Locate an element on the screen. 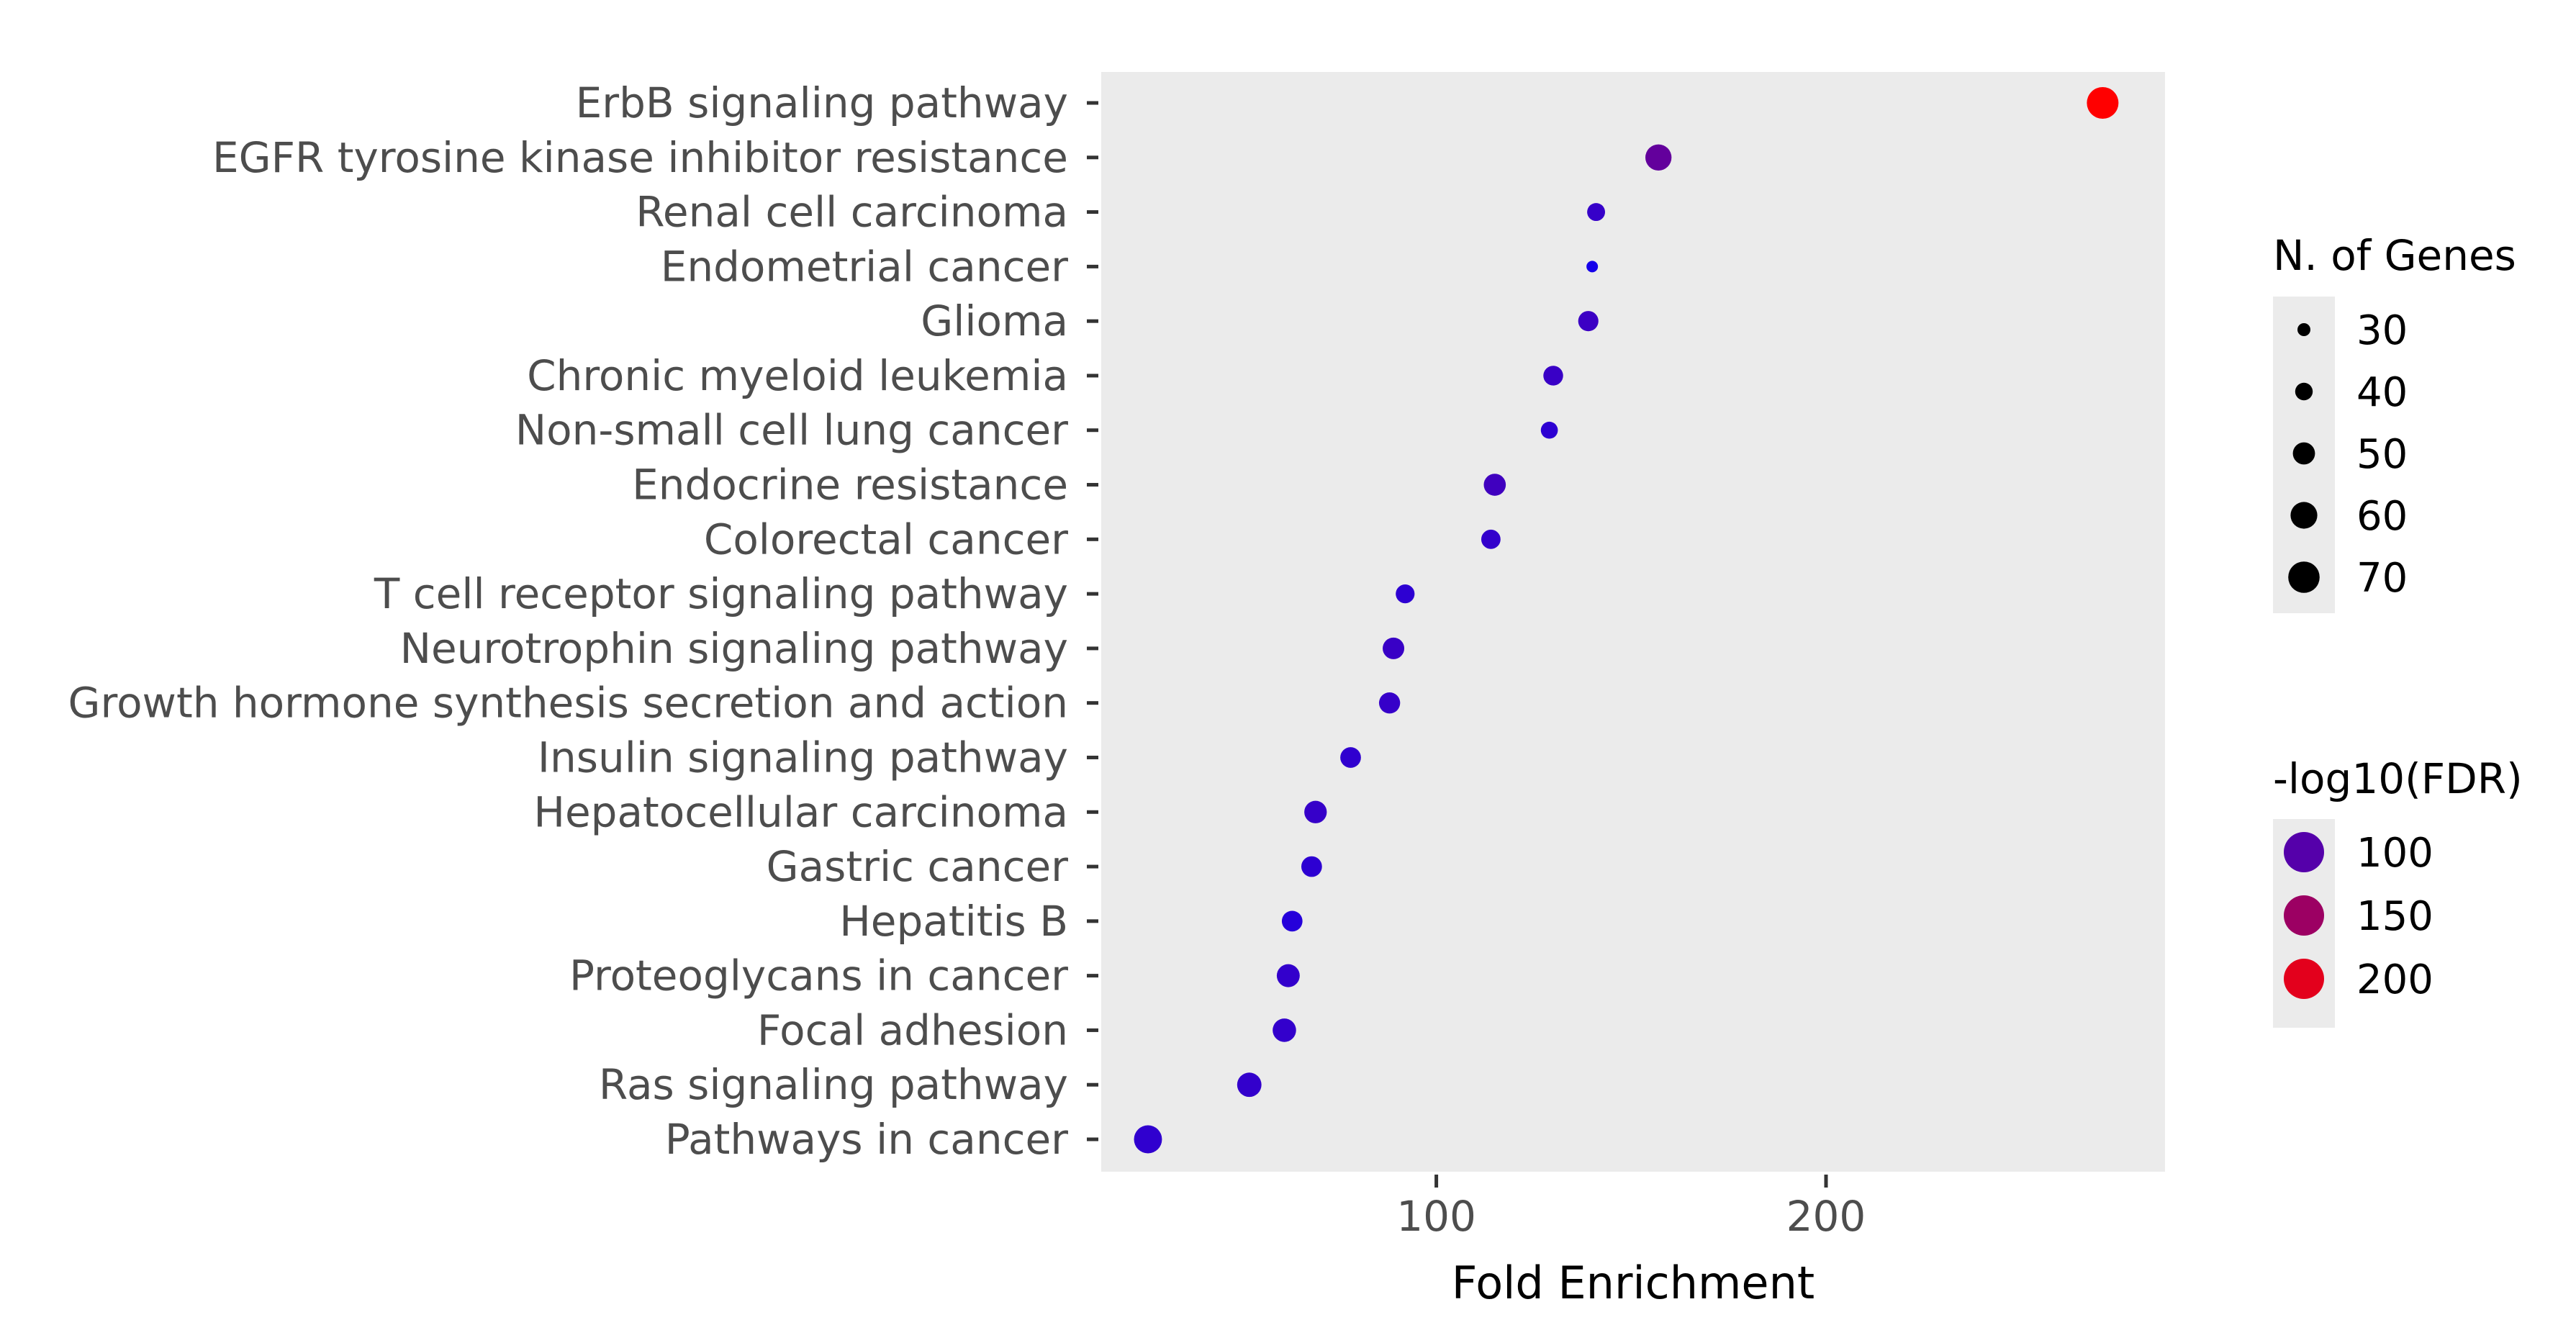 The image size is (2576, 1343). y-tick-label: Focal adhesion is located at coordinates (913, 1029).